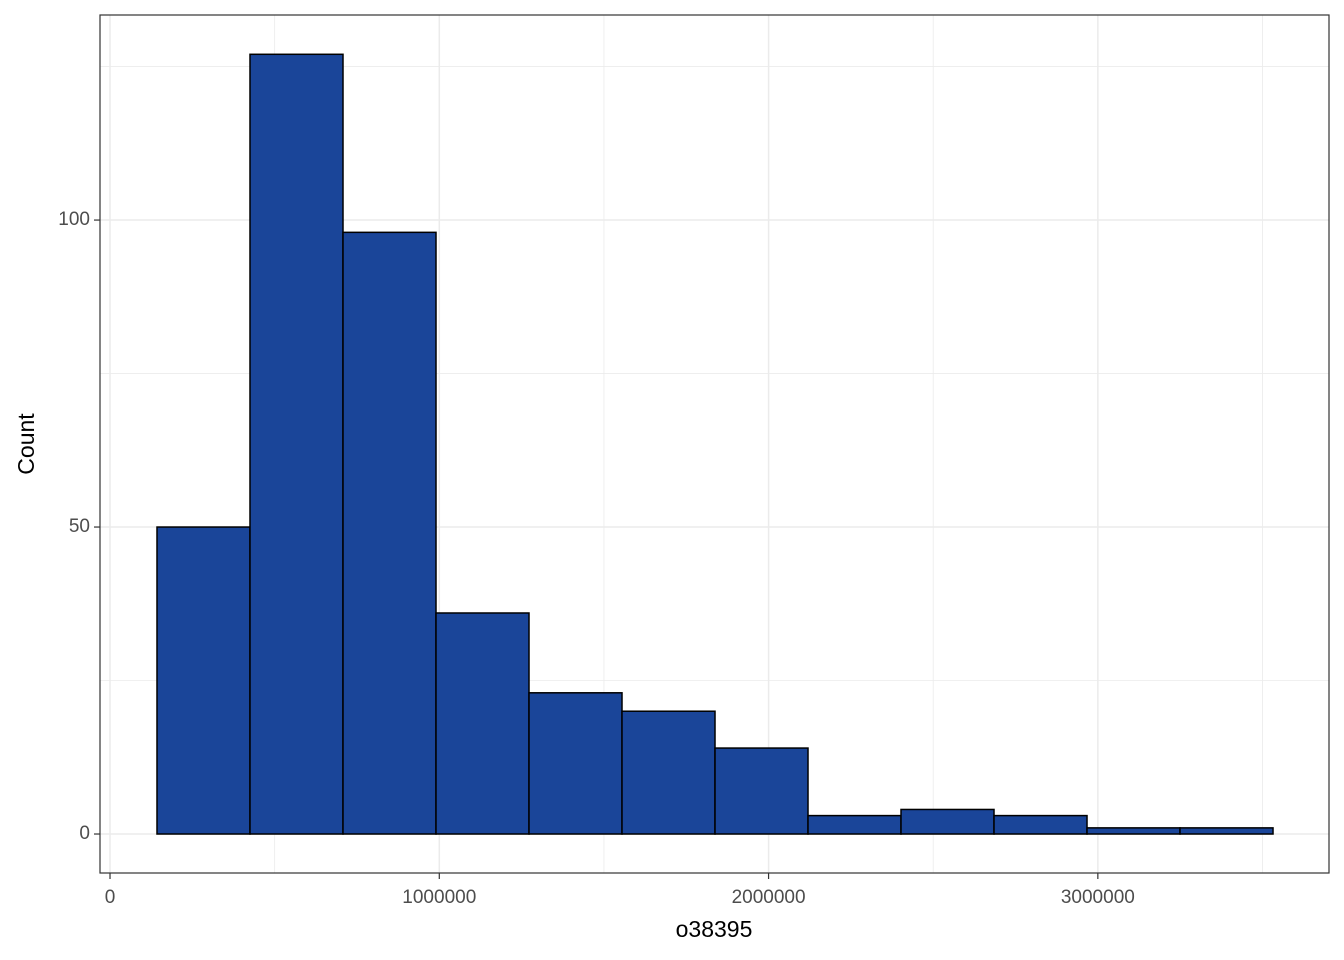 The image size is (1344, 960). I want to click on y-tick-label: 100, so click(74, 219).